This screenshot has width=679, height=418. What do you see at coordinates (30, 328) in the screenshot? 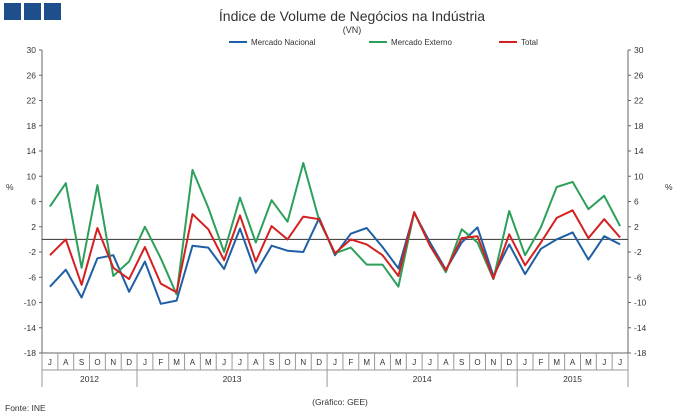
I see `y-tick-label-left: -14` at bounding box center [30, 328].